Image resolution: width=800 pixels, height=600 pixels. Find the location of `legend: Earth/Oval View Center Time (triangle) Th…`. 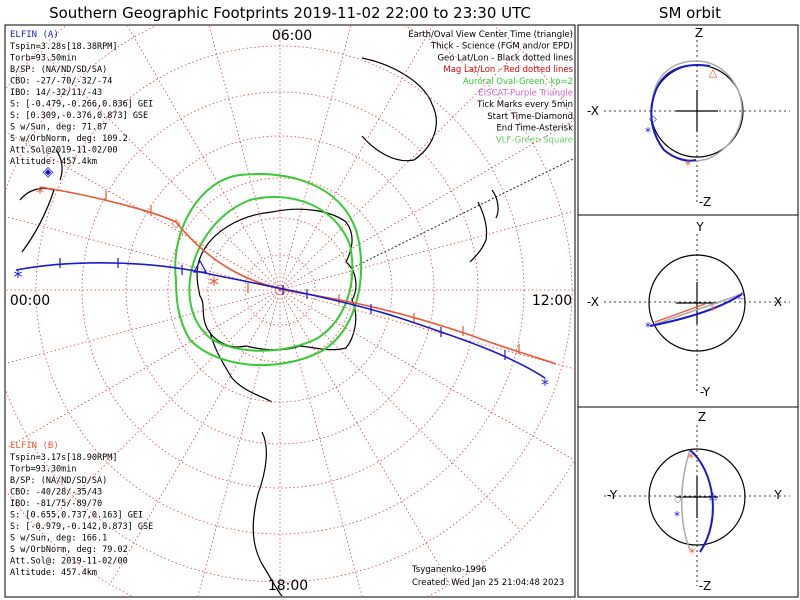

legend: Earth/Oval View Center Time (triangle) Th… is located at coordinates (490, 87).